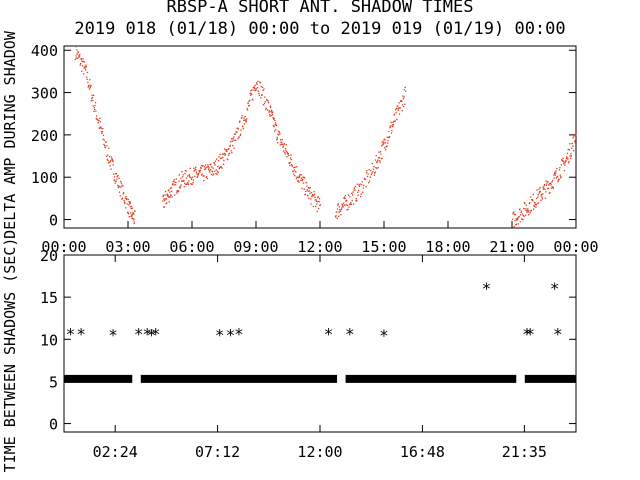  What do you see at coordinates (319, 247) in the screenshot?
I see `x-tick-label: 12:00` at bounding box center [319, 247].